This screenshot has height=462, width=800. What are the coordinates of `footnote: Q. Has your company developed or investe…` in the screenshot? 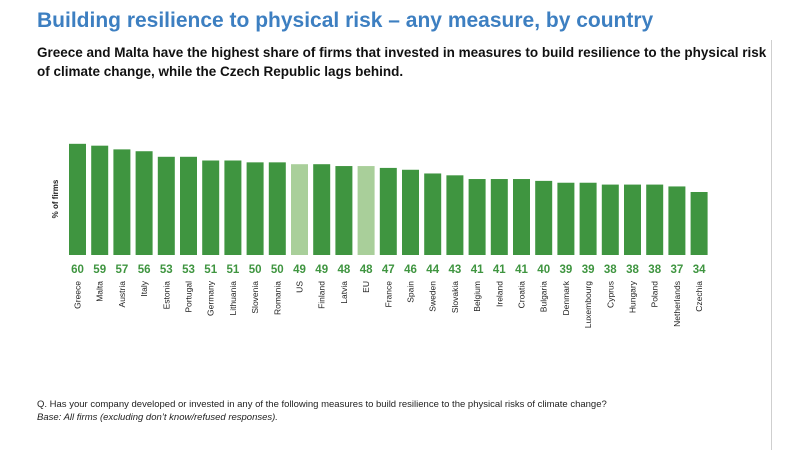 It's located at (397, 411).